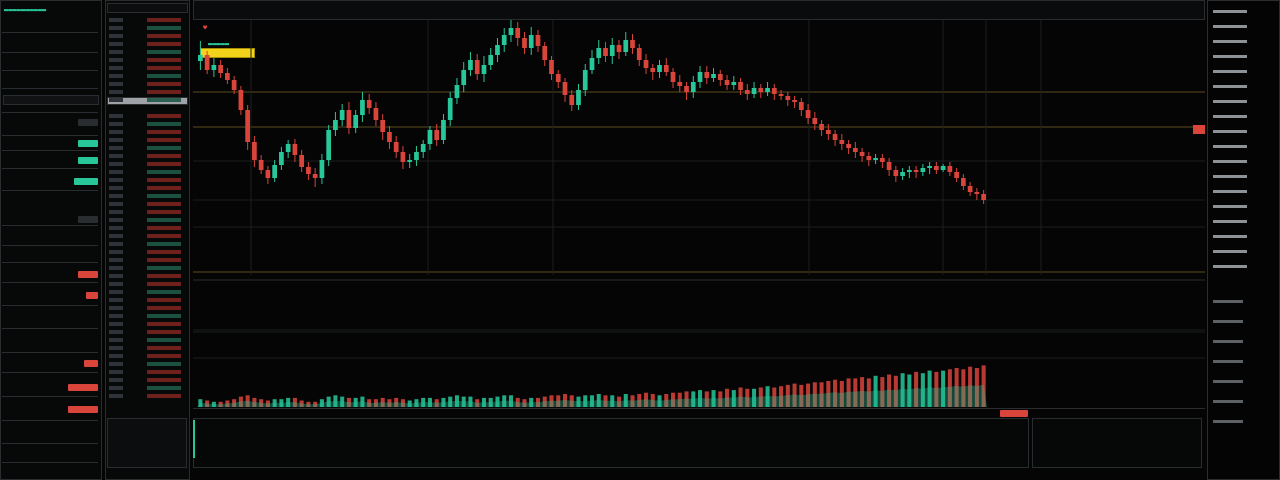 The width and height of the screenshot is (1280, 480). What do you see at coordinates (205, 28) in the screenshot?
I see `alert-icon: ♥` at bounding box center [205, 28].